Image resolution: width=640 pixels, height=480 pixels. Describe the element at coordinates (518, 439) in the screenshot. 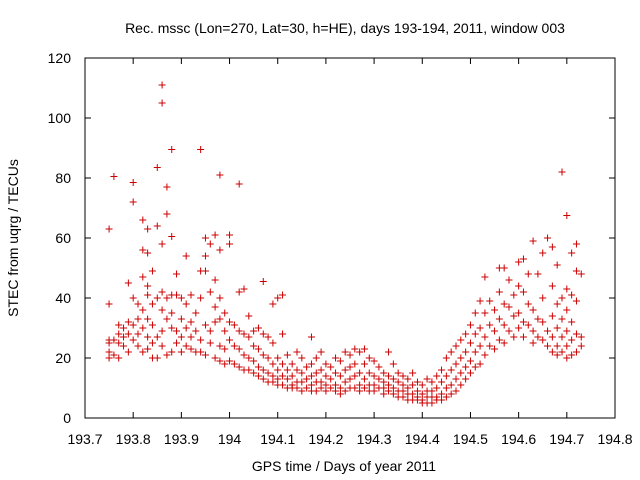

I see `x-tick-label: 194.6` at that location.